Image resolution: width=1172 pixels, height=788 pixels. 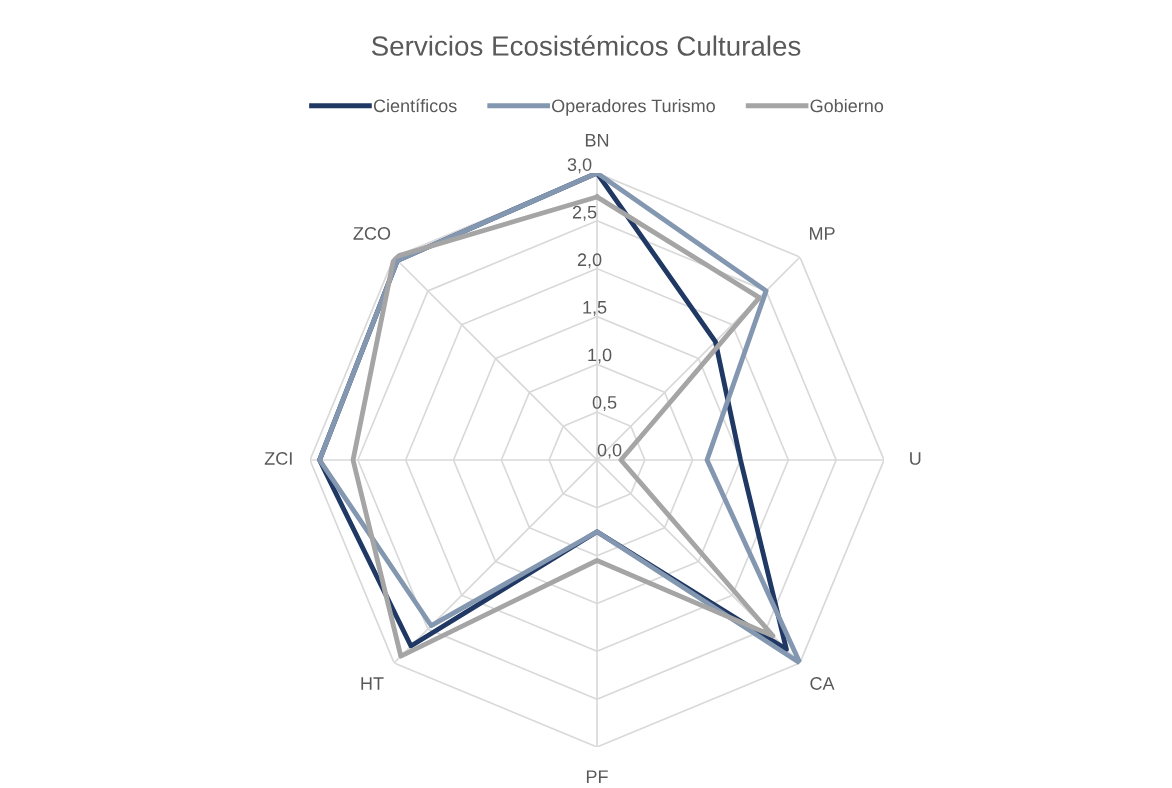 What do you see at coordinates (278, 458) in the screenshot?
I see `spoke-label: ZCI` at bounding box center [278, 458].